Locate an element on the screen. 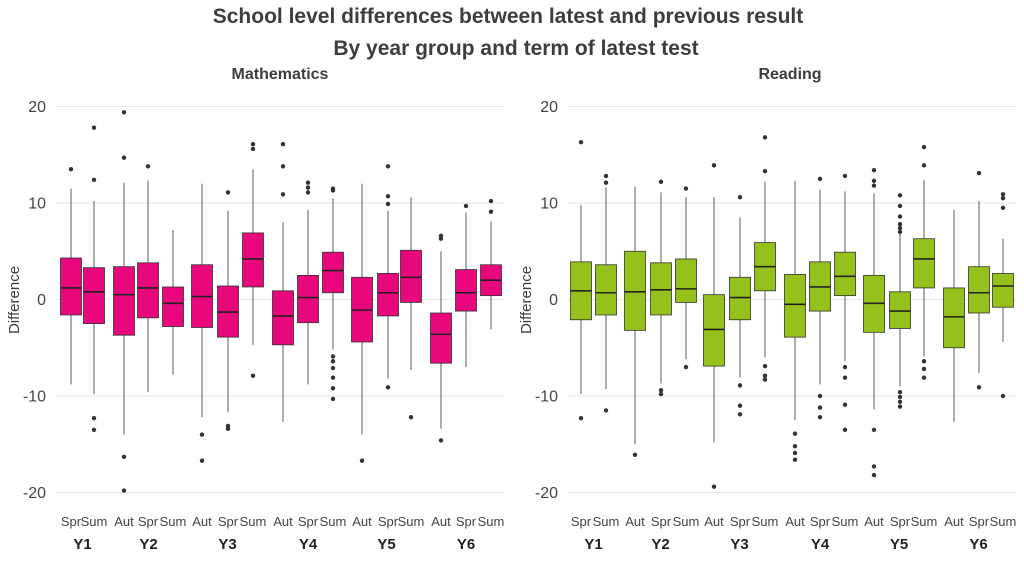 This screenshot has height=567, width=1024. year-group-label: Y6 is located at coordinates (978, 544).